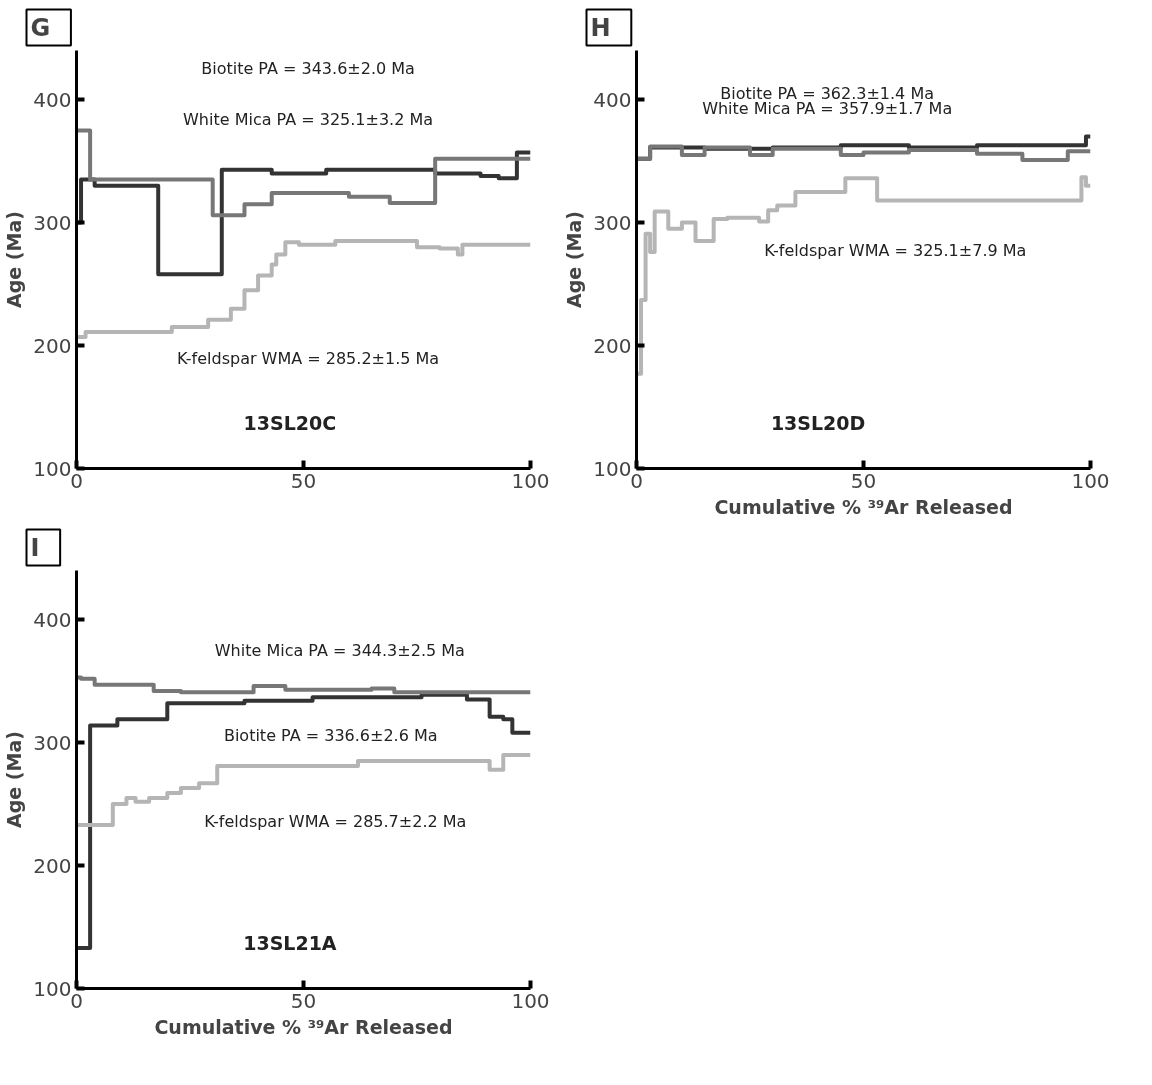 The image size is (1152, 1085). Describe the element at coordinates (290, 942) in the screenshot. I see `annotation: 13SL21A` at that location.